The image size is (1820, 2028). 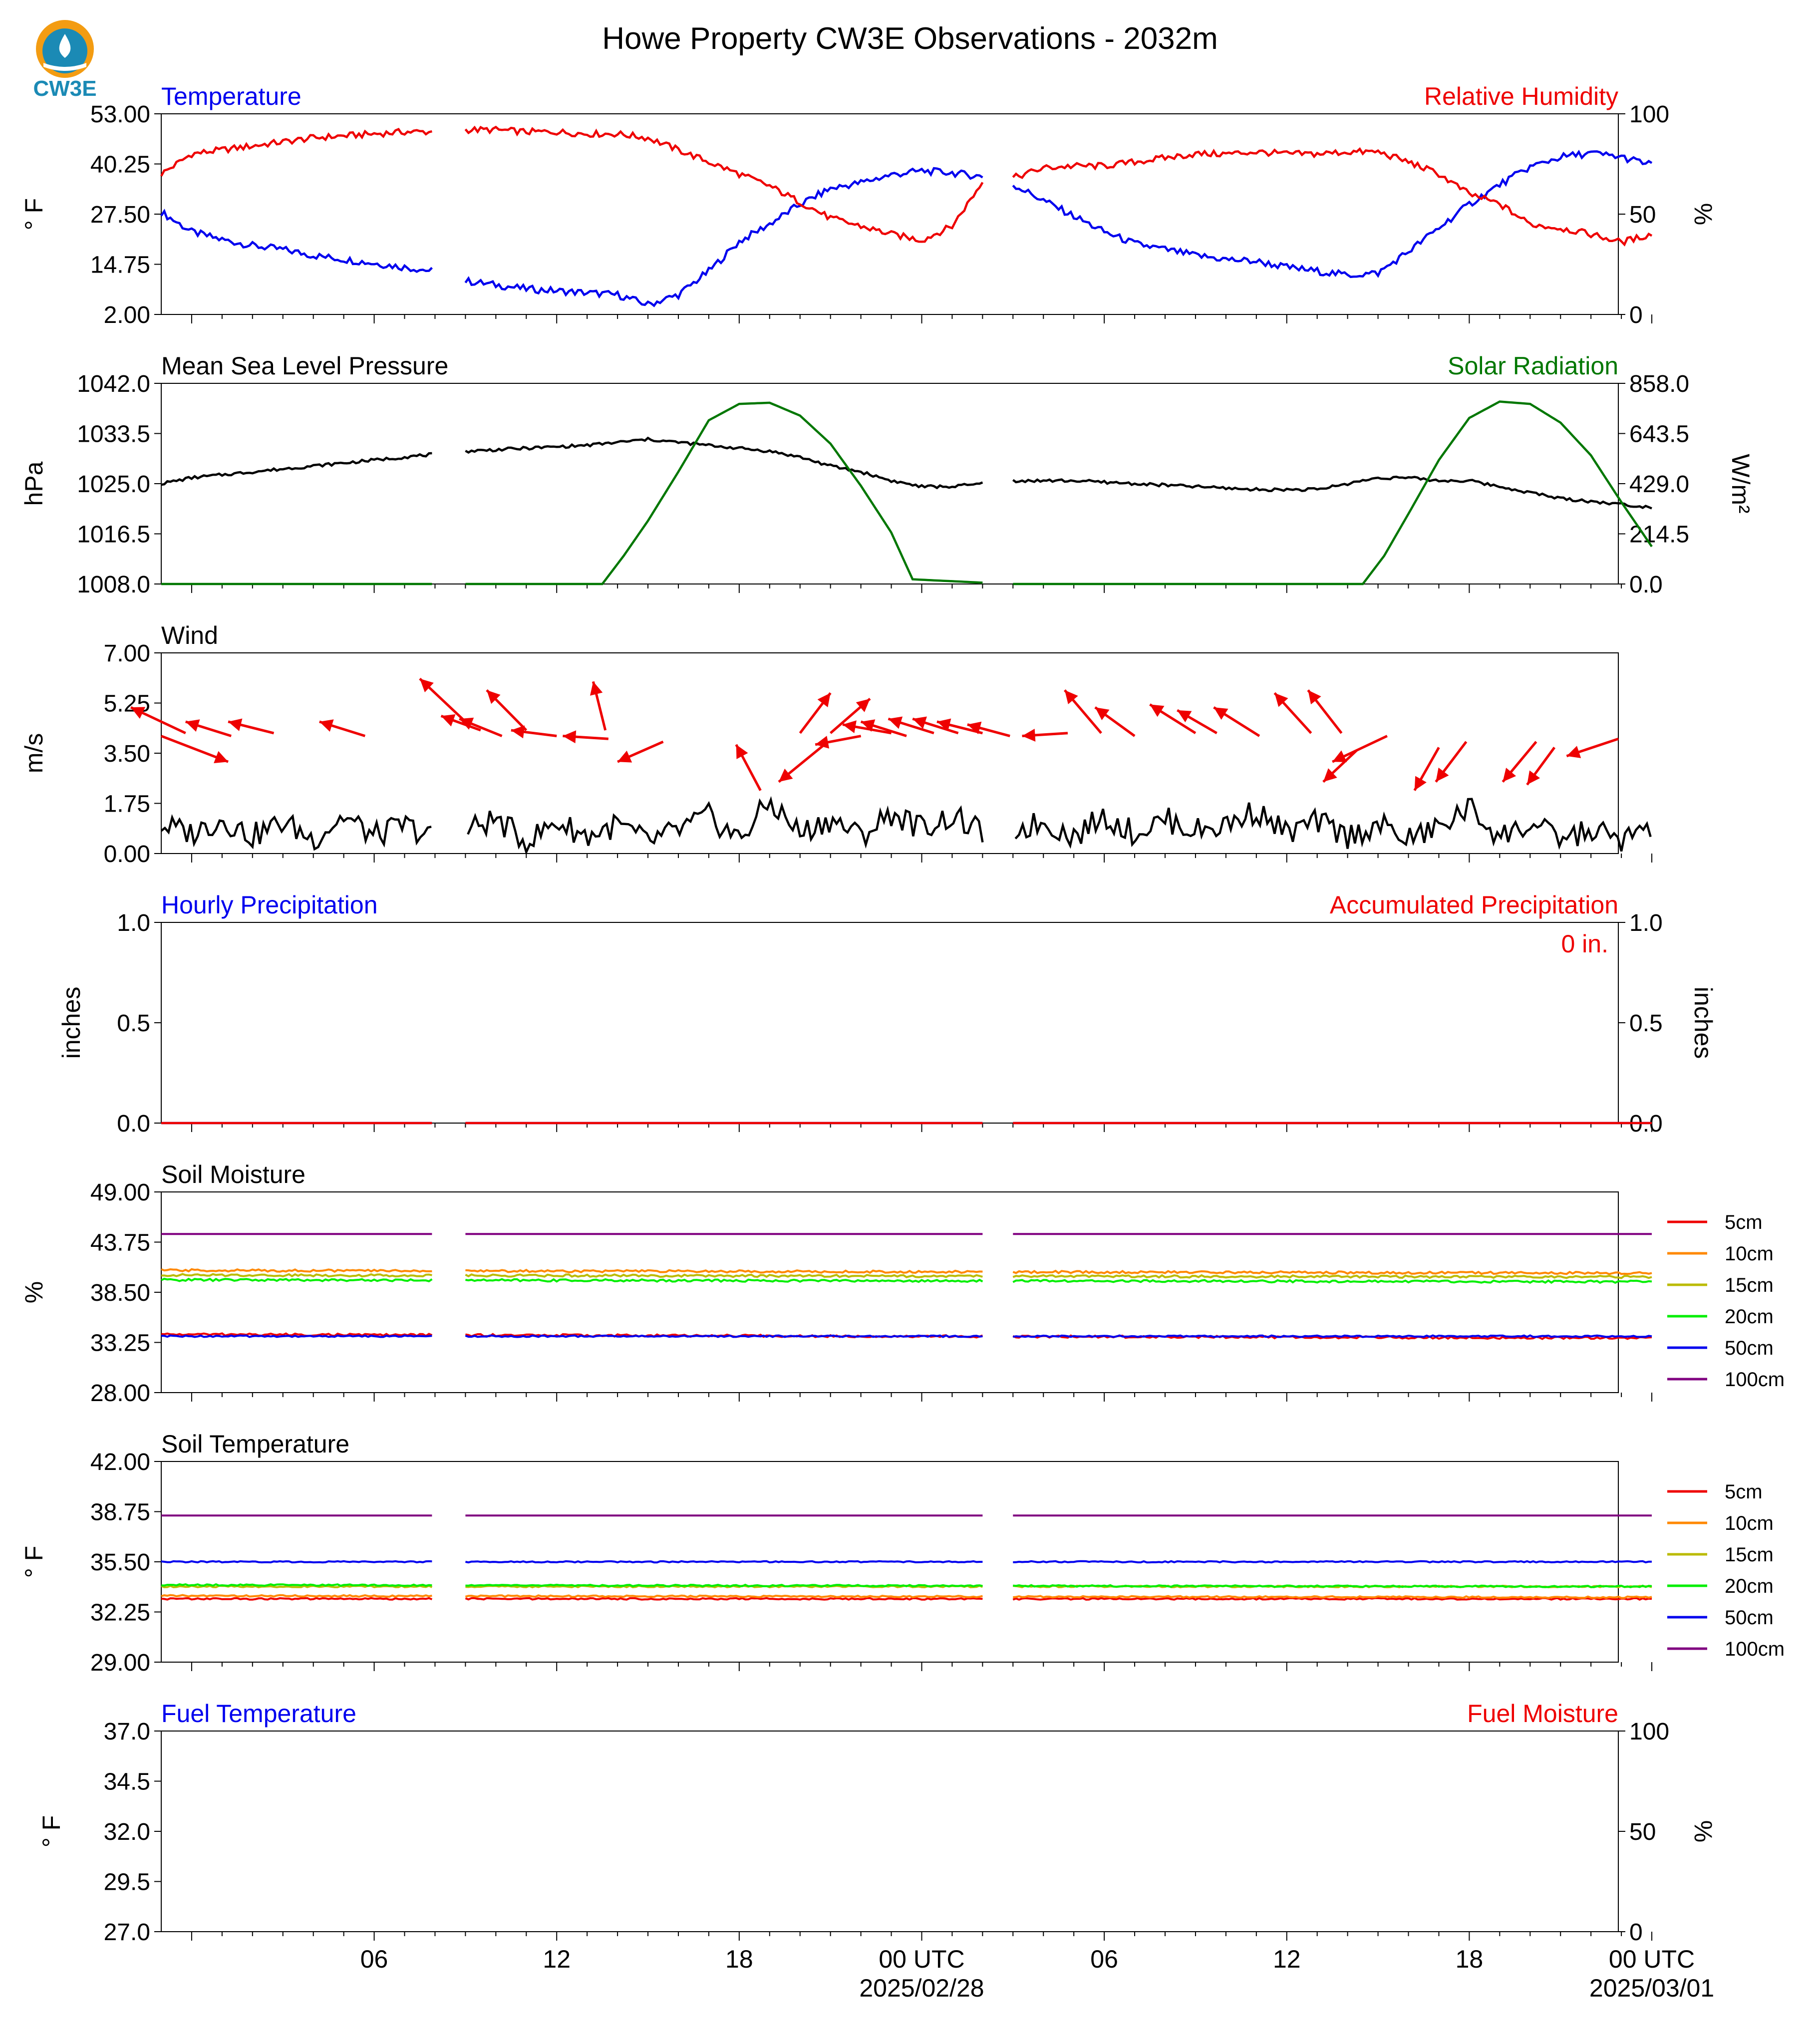 I want to click on y-tick-label: 1008.0, so click(x=113, y=585).